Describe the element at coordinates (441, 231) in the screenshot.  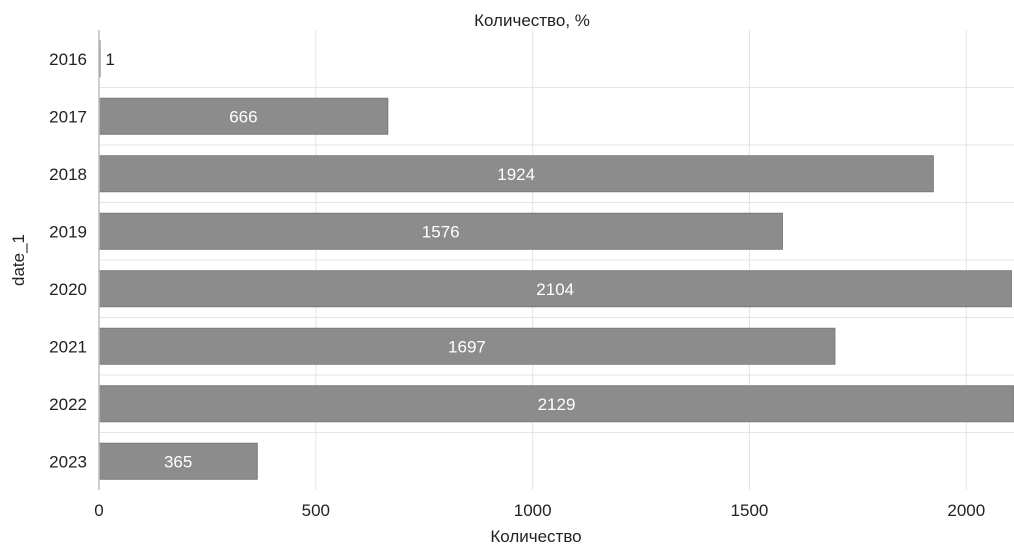
I see `data-label-2019: 1576` at that location.